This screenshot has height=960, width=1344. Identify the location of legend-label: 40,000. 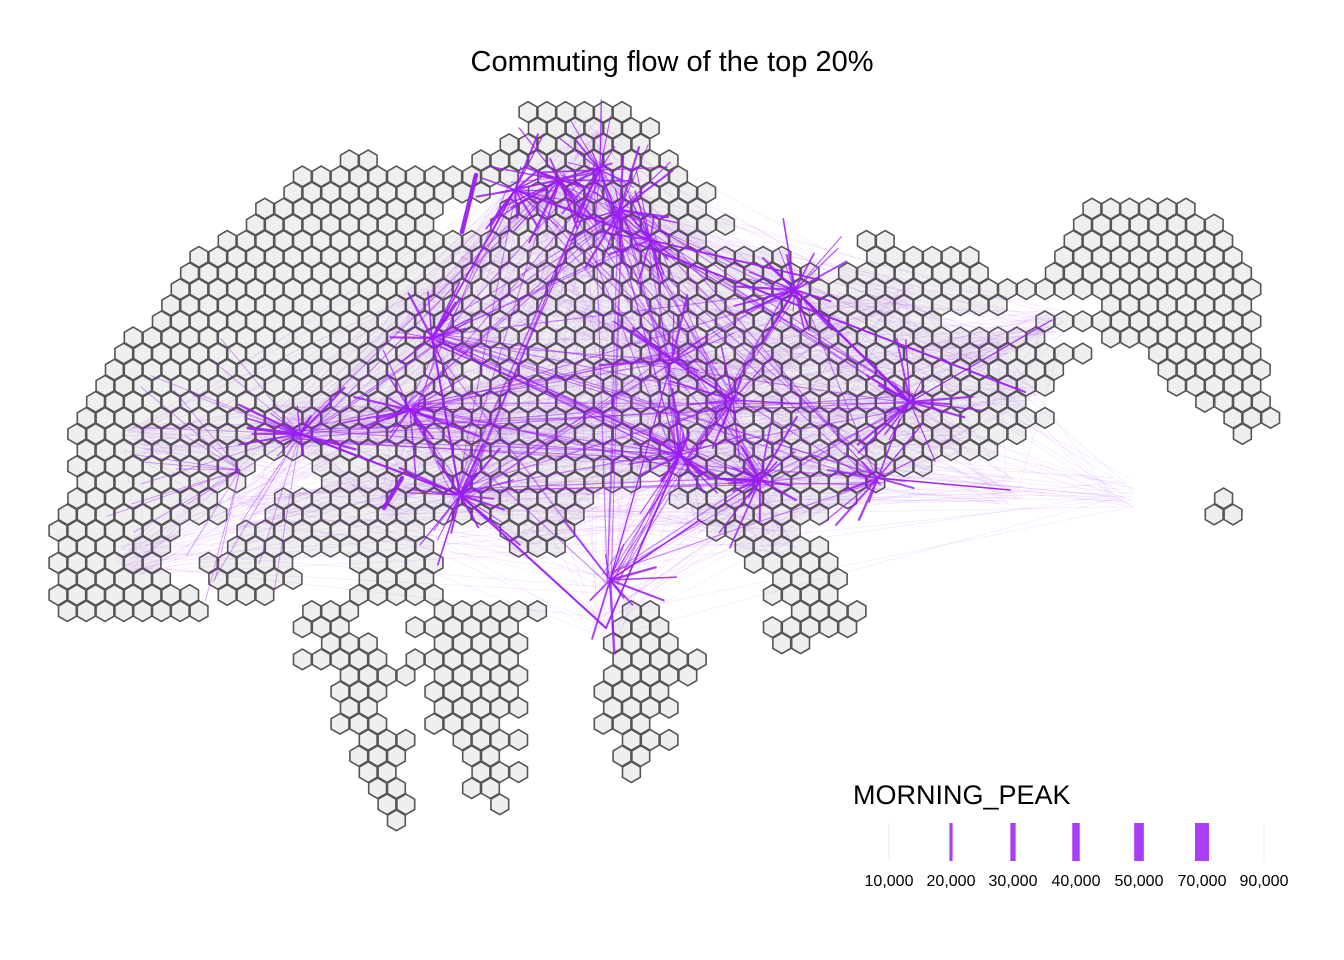
(1076, 881).